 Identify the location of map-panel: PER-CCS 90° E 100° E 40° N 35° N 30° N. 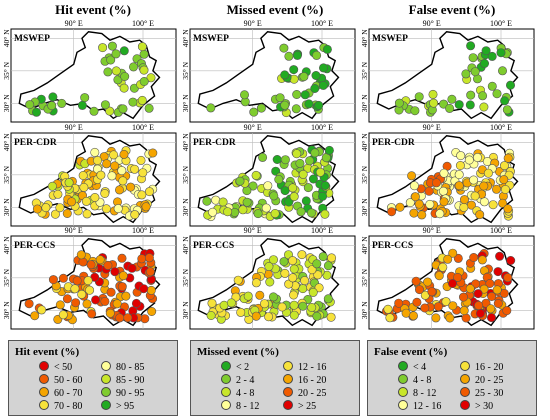
(268, 278).